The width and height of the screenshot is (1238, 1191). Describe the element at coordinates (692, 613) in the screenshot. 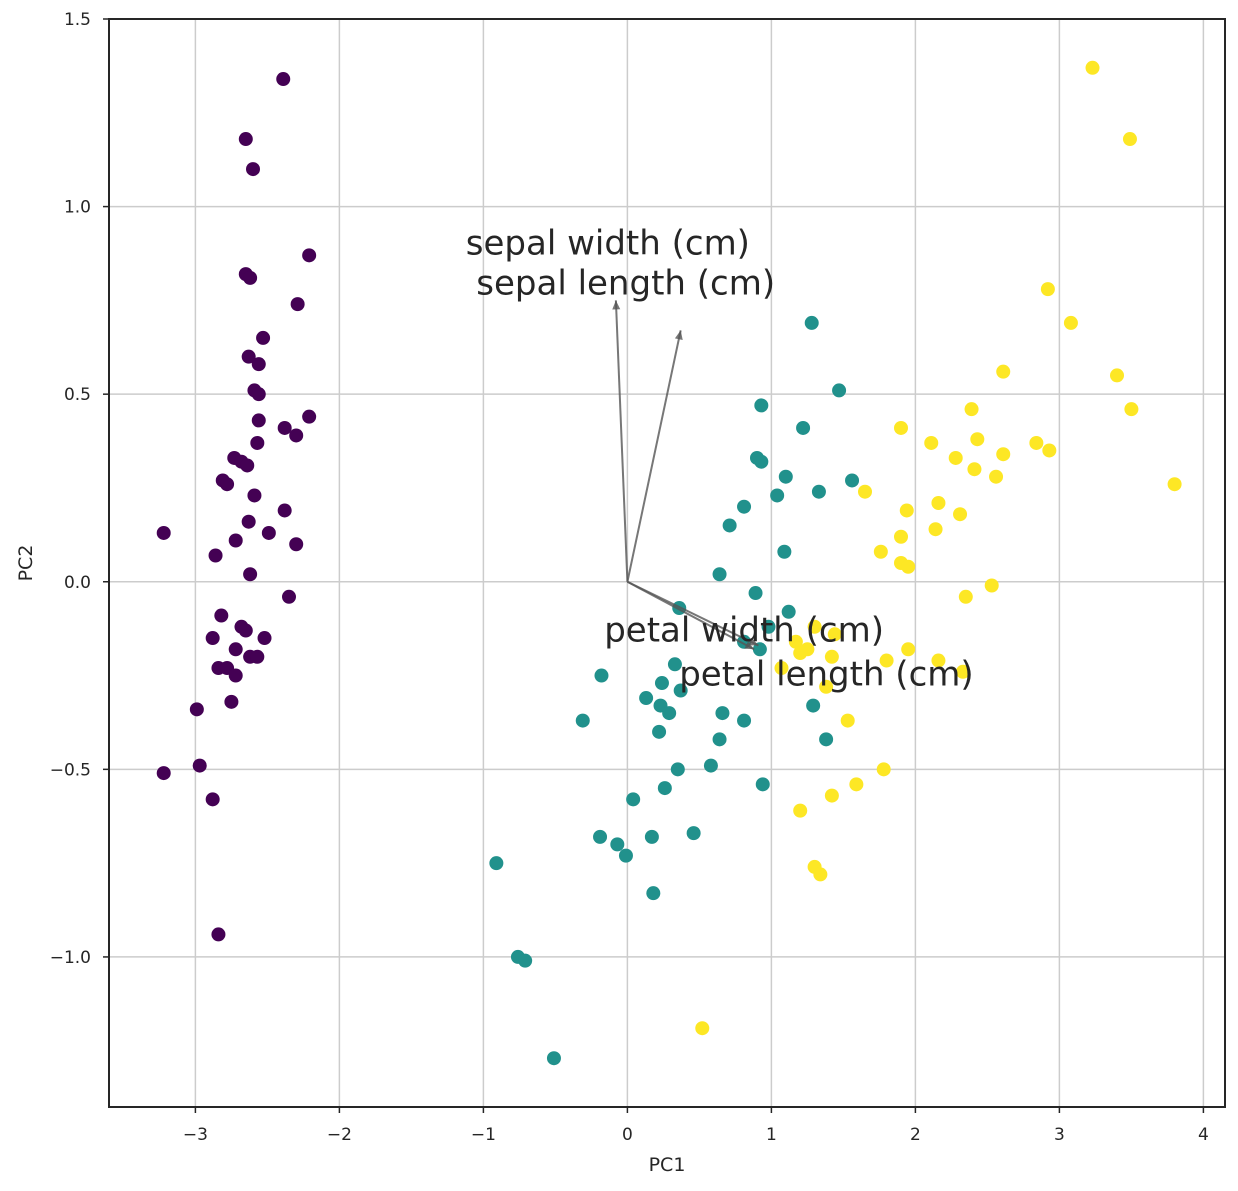

I see `loading-arrow` at that location.